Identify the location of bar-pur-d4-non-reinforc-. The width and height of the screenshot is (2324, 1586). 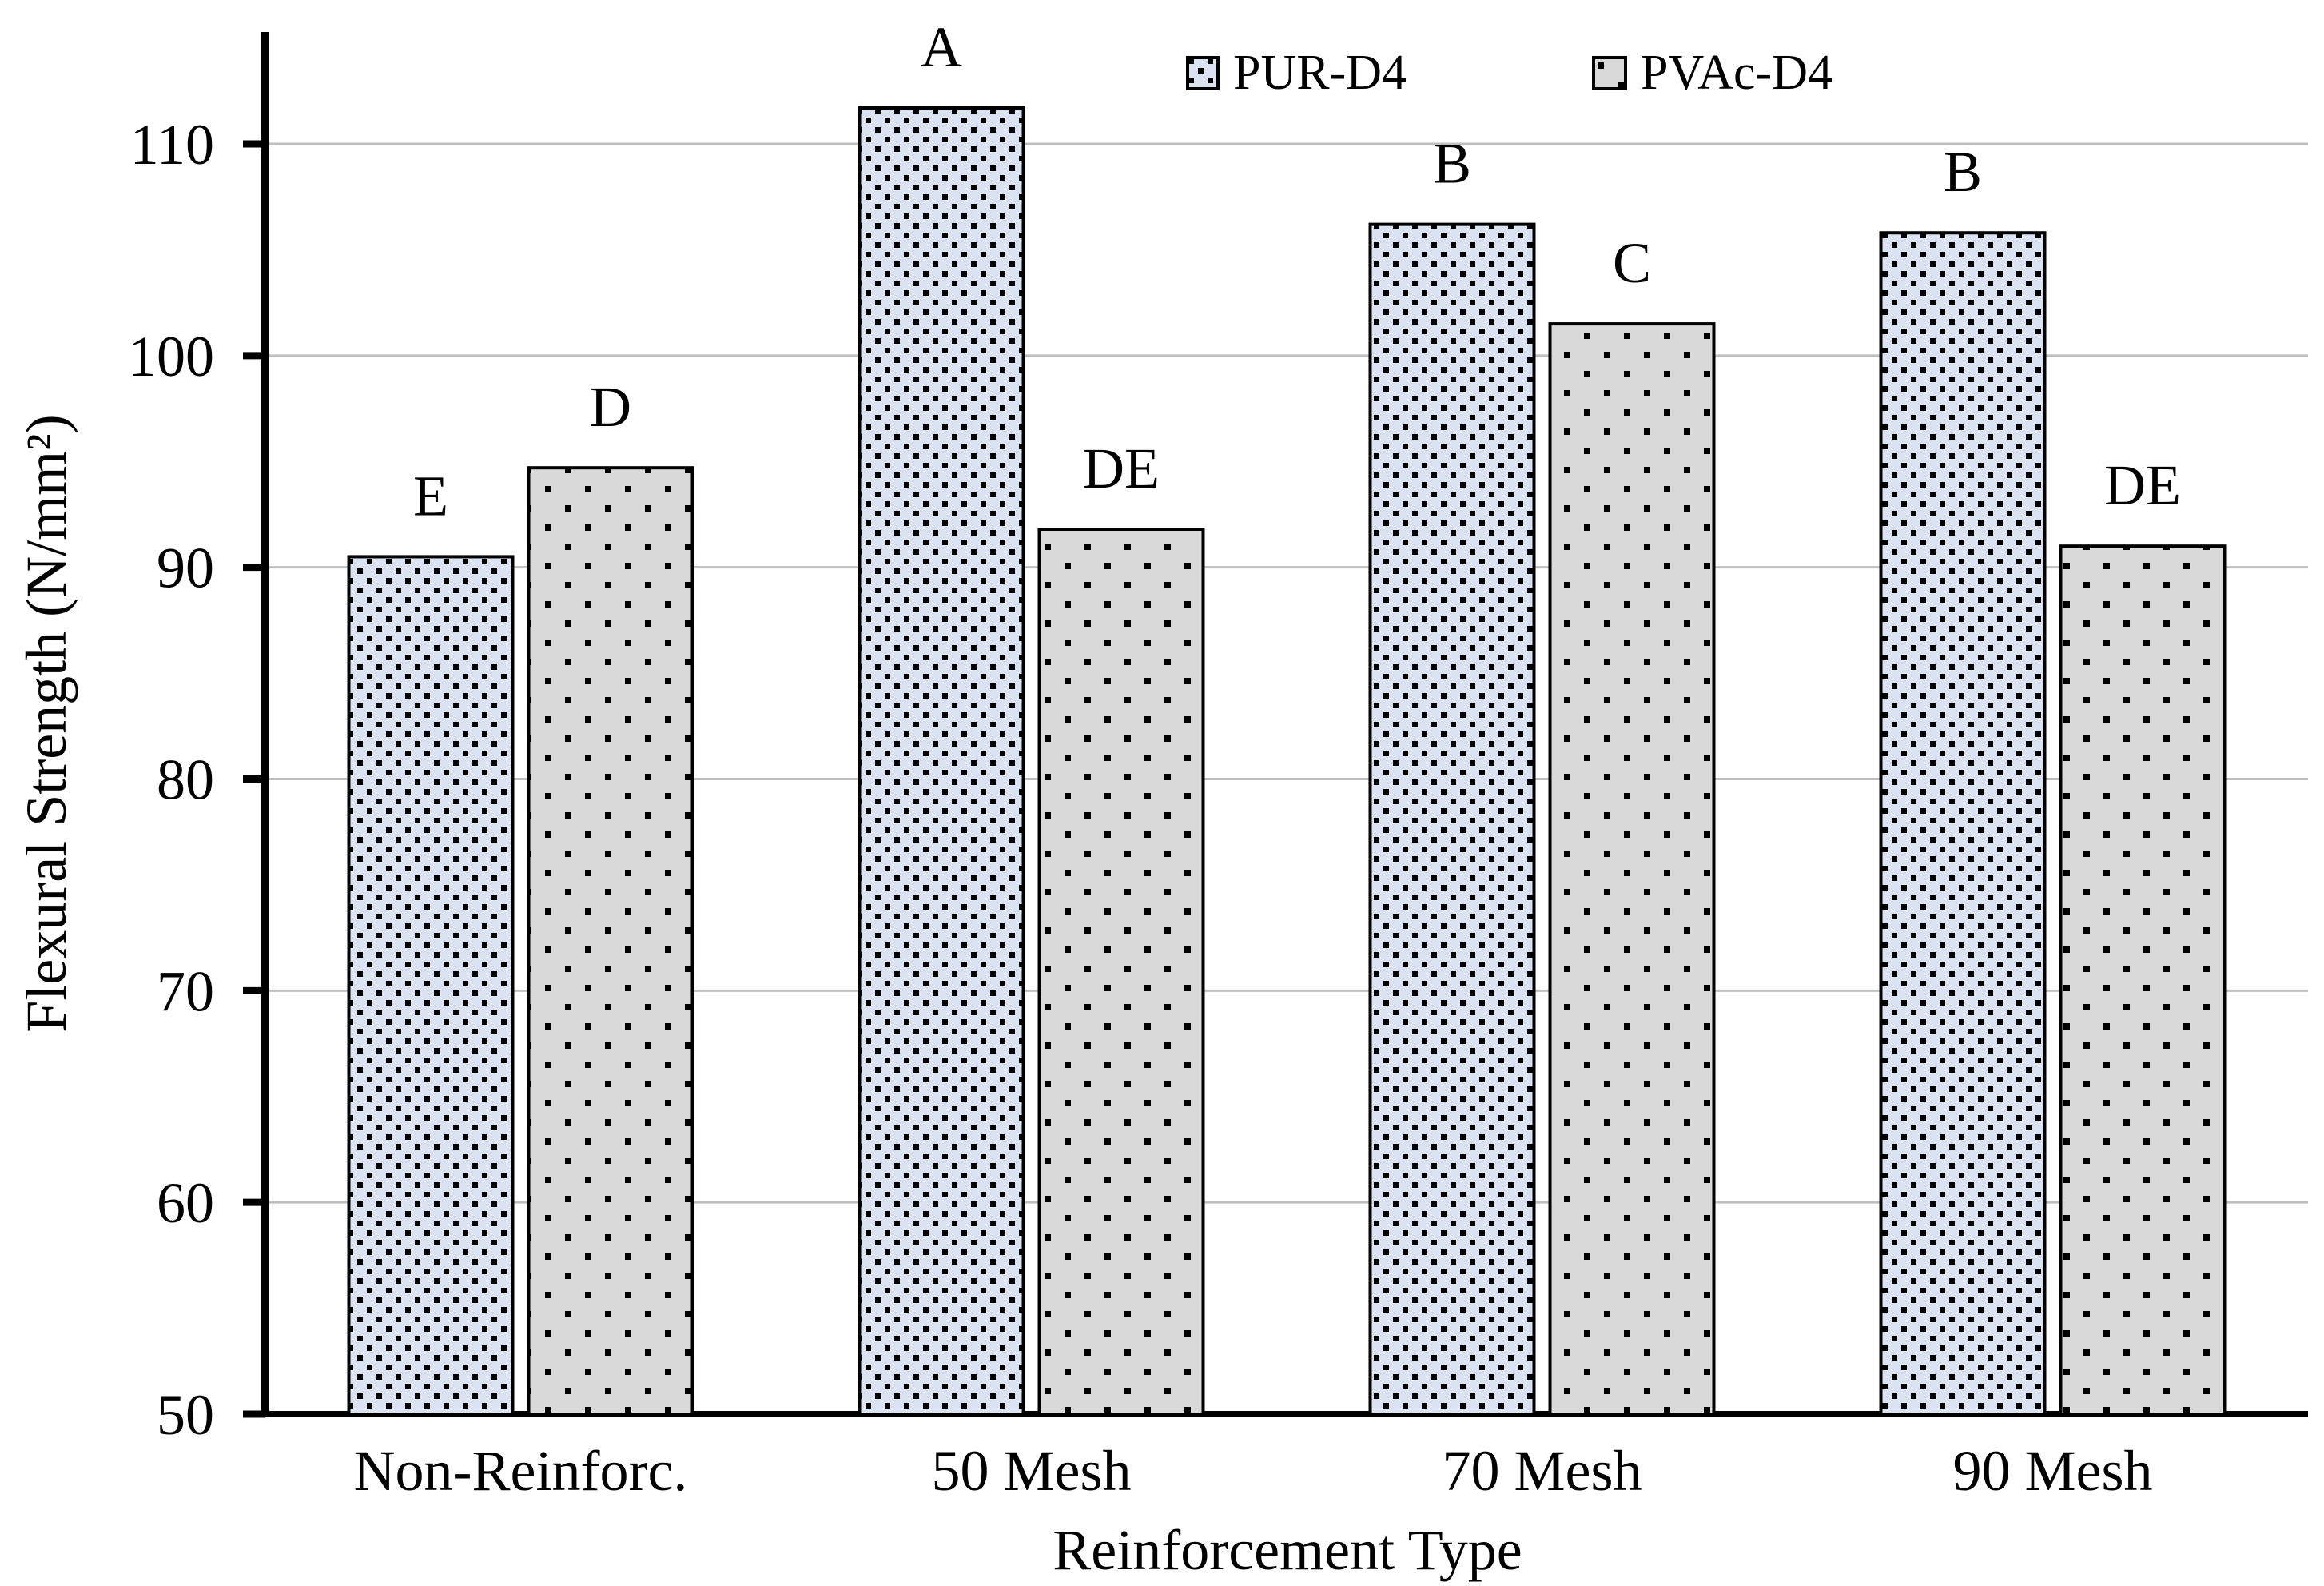
(431, 985).